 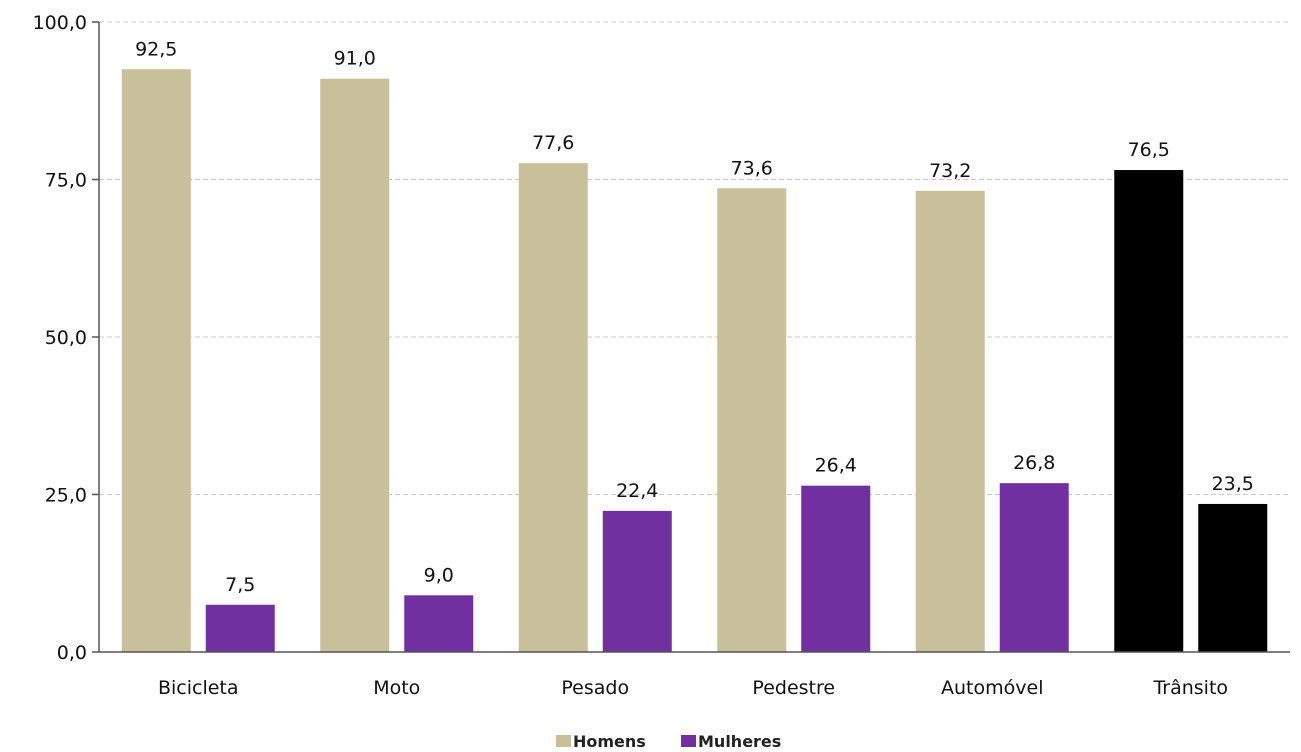 I want to click on y-tick-label: 25,0, so click(x=66, y=496).